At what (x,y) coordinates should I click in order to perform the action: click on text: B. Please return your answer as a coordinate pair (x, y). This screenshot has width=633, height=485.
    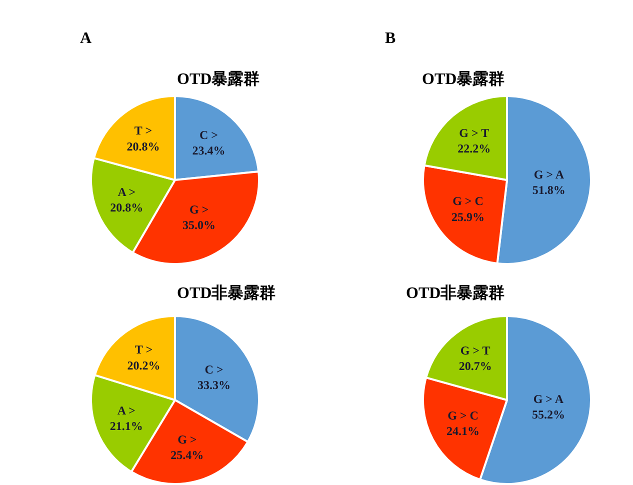
    Looking at the image, I should click on (390, 38).